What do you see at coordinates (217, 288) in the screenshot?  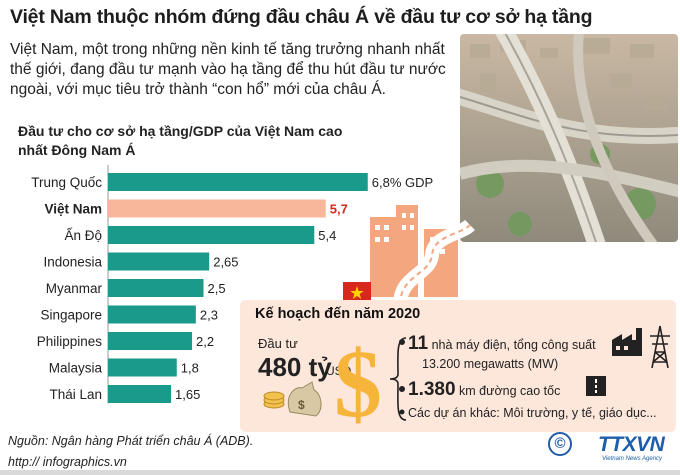 I see `value-label: 2,5` at bounding box center [217, 288].